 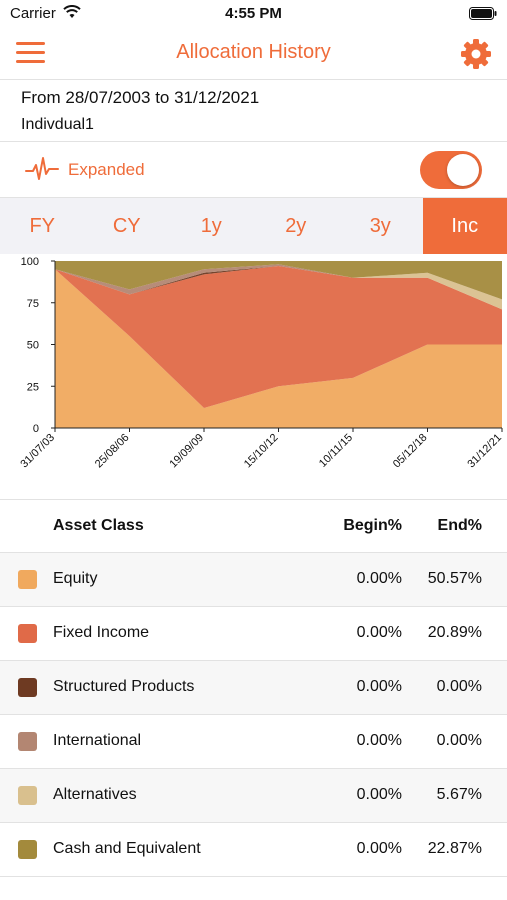 I want to click on end-value: 20.89%, so click(x=454, y=632).